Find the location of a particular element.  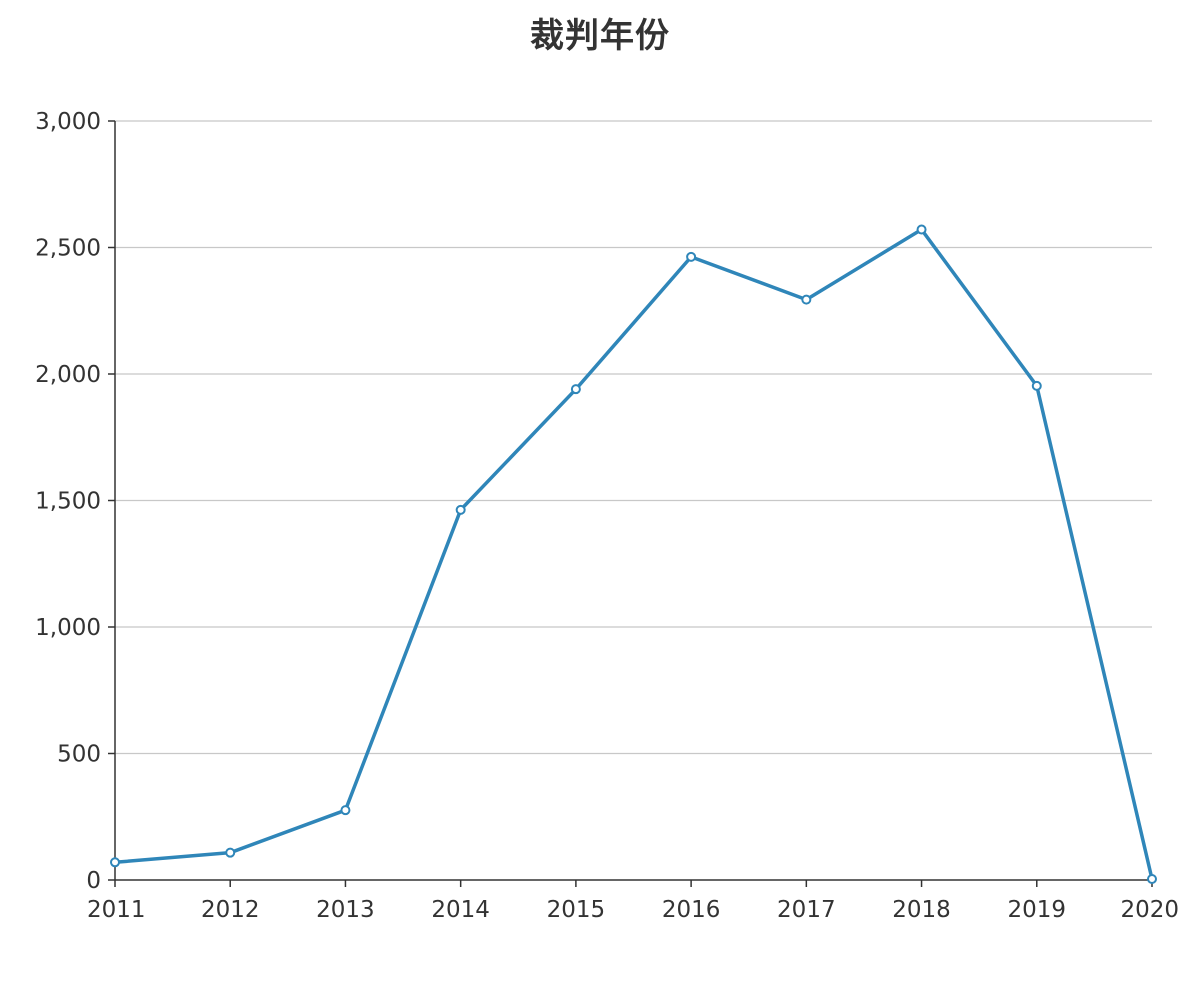

y-tick-label: 3,000 is located at coordinates (68, 122).